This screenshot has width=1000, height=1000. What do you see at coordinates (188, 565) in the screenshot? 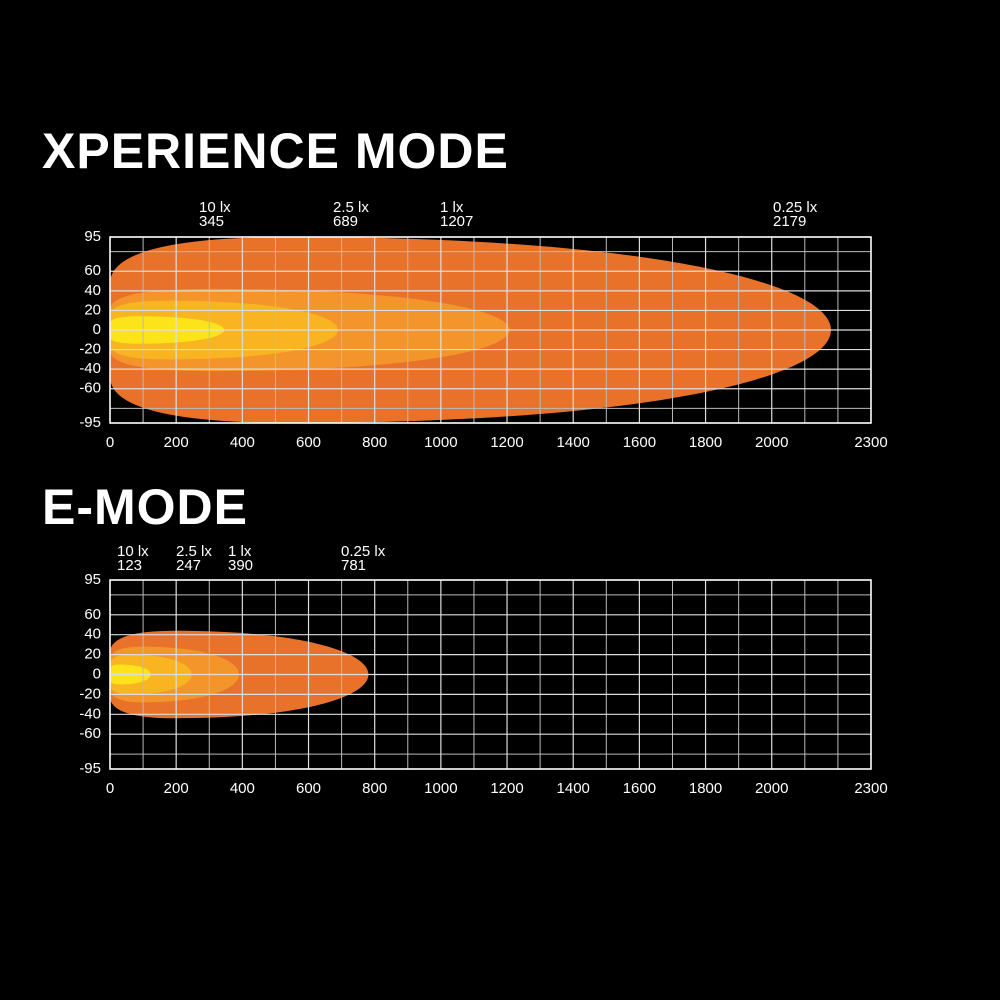
I see `reach-label: 247` at bounding box center [188, 565].